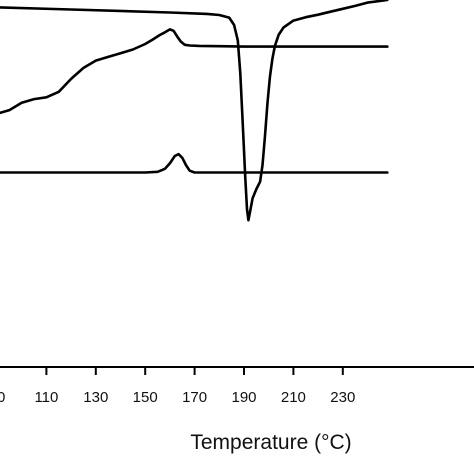 This screenshot has width=474, height=474. Describe the element at coordinates (243, 397) in the screenshot. I see `x-tick-label: 190` at that location.